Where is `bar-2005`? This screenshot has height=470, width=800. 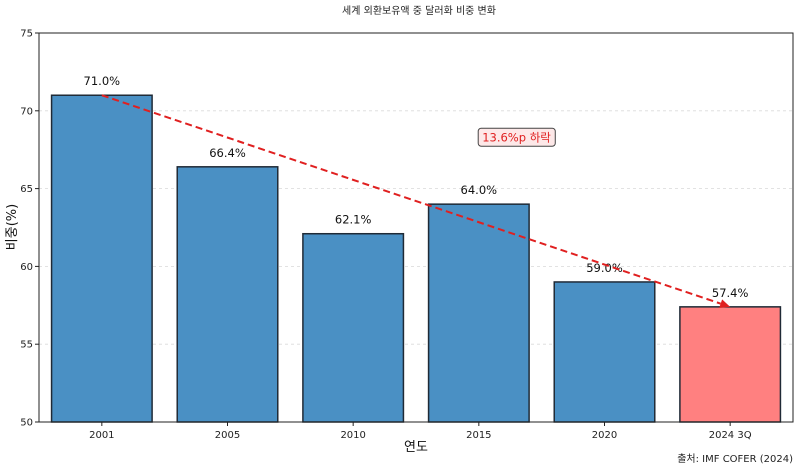 bar-2005 is located at coordinates (227, 294).